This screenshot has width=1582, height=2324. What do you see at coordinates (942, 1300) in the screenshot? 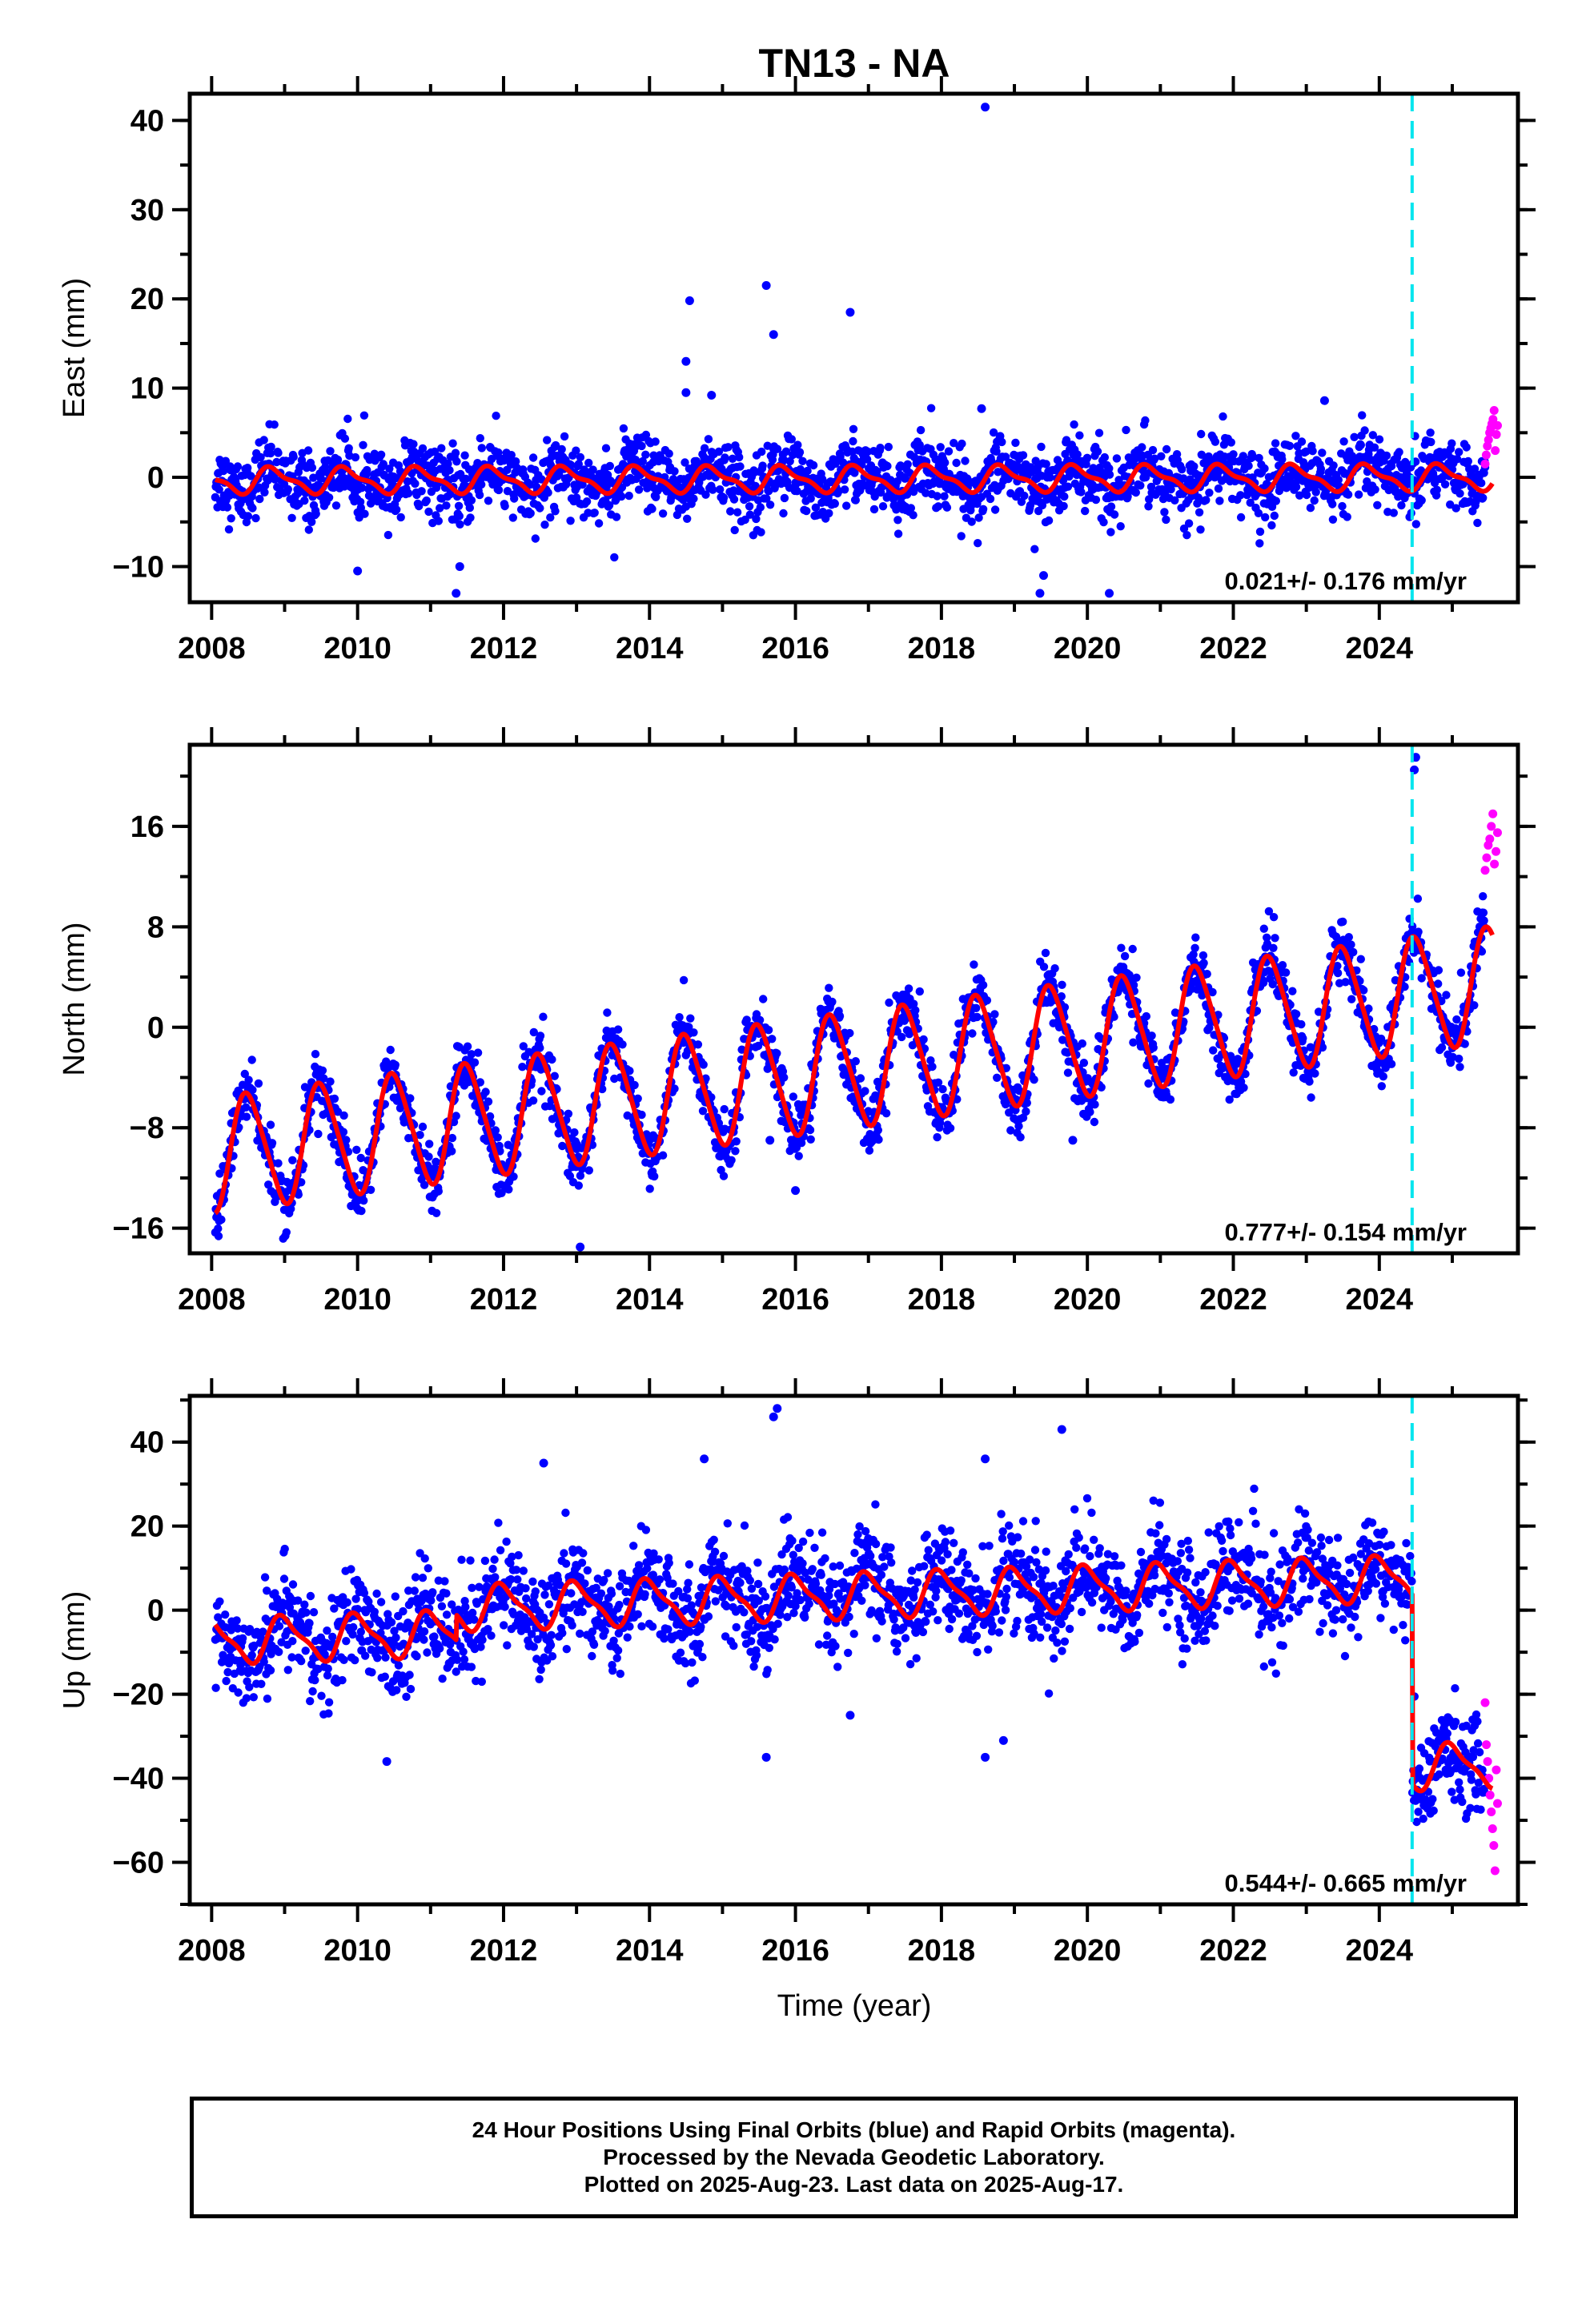
I see `x-tick-label: 2018` at bounding box center [942, 1300].